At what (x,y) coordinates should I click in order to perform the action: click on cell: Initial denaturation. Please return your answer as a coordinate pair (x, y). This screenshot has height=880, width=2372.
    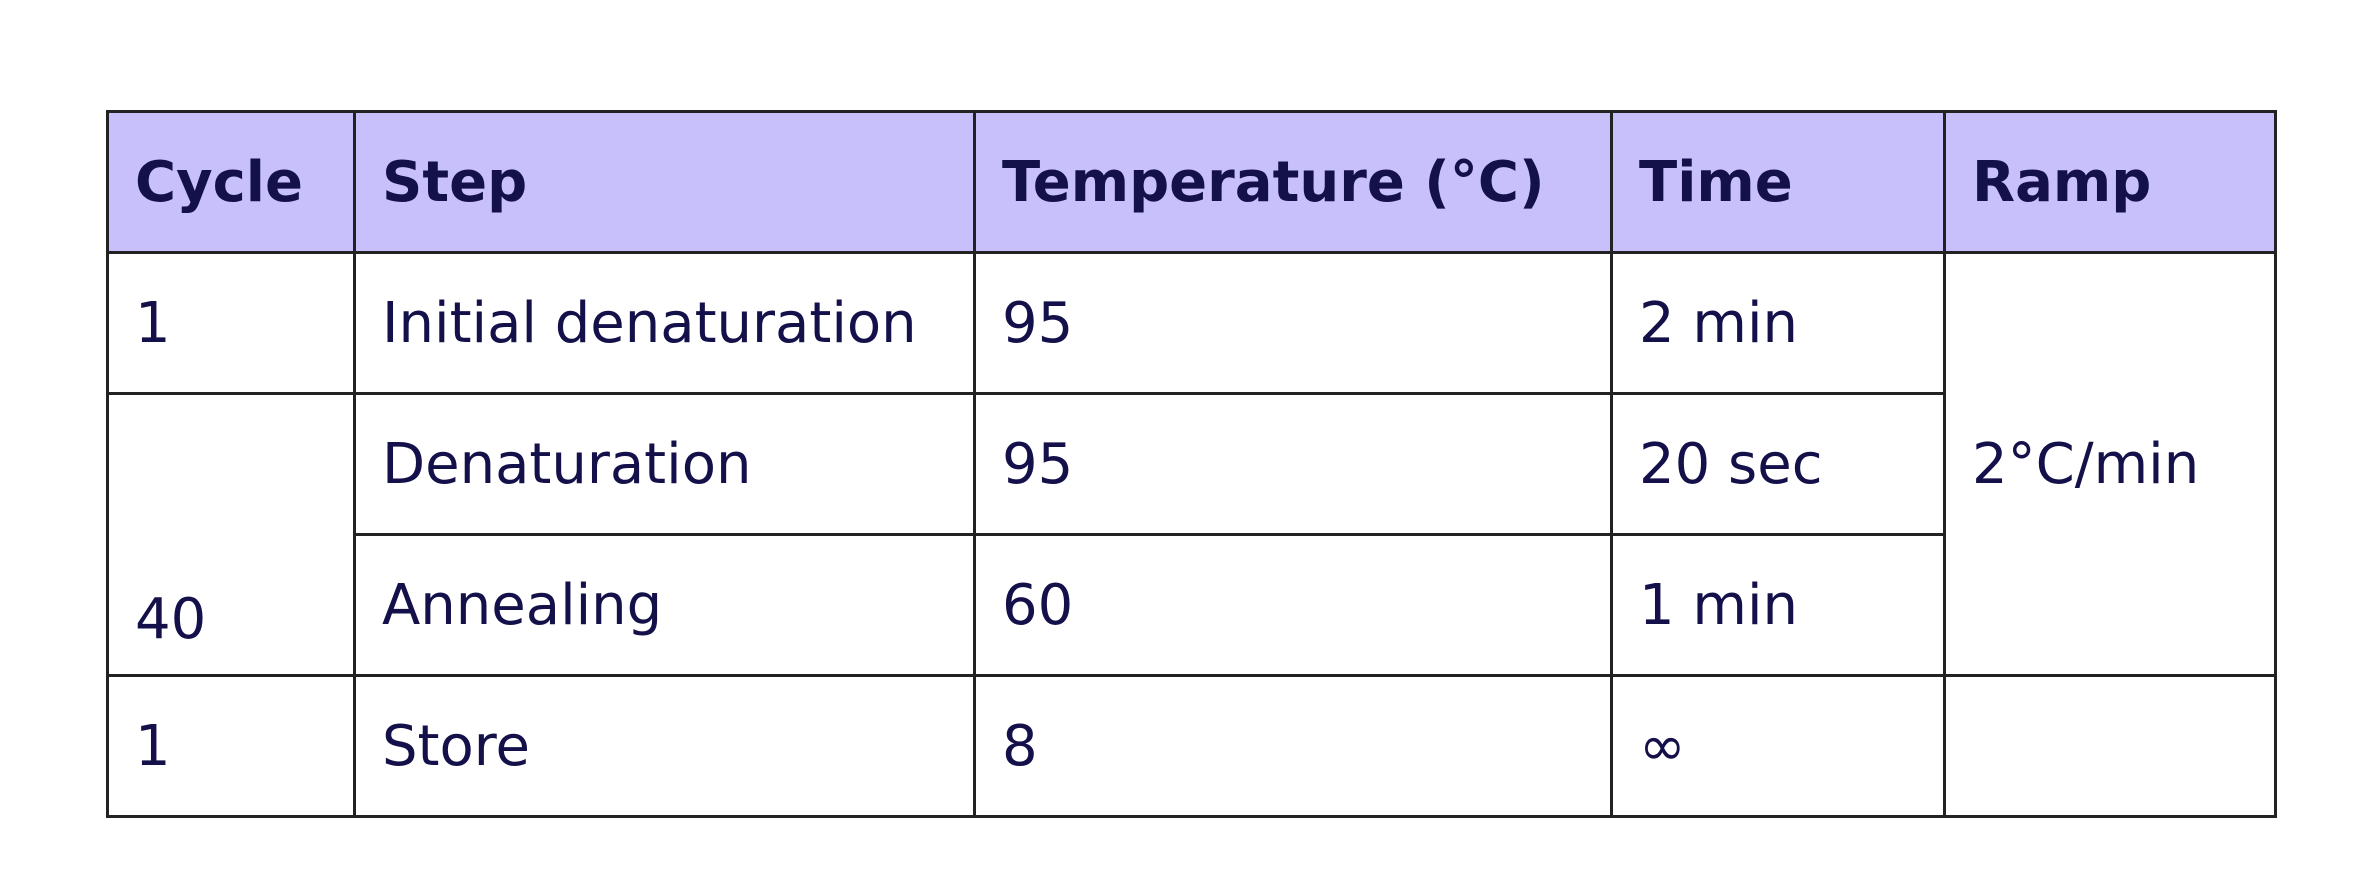
    Looking at the image, I should click on (664, 323).